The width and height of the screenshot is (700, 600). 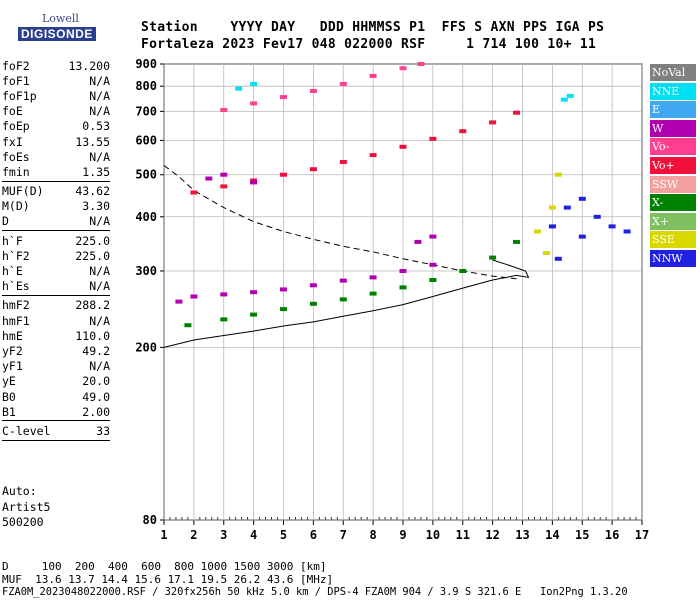 What do you see at coordinates (673, 203) in the screenshot?
I see `legend-item: X-` at bounding box center [673, 203].